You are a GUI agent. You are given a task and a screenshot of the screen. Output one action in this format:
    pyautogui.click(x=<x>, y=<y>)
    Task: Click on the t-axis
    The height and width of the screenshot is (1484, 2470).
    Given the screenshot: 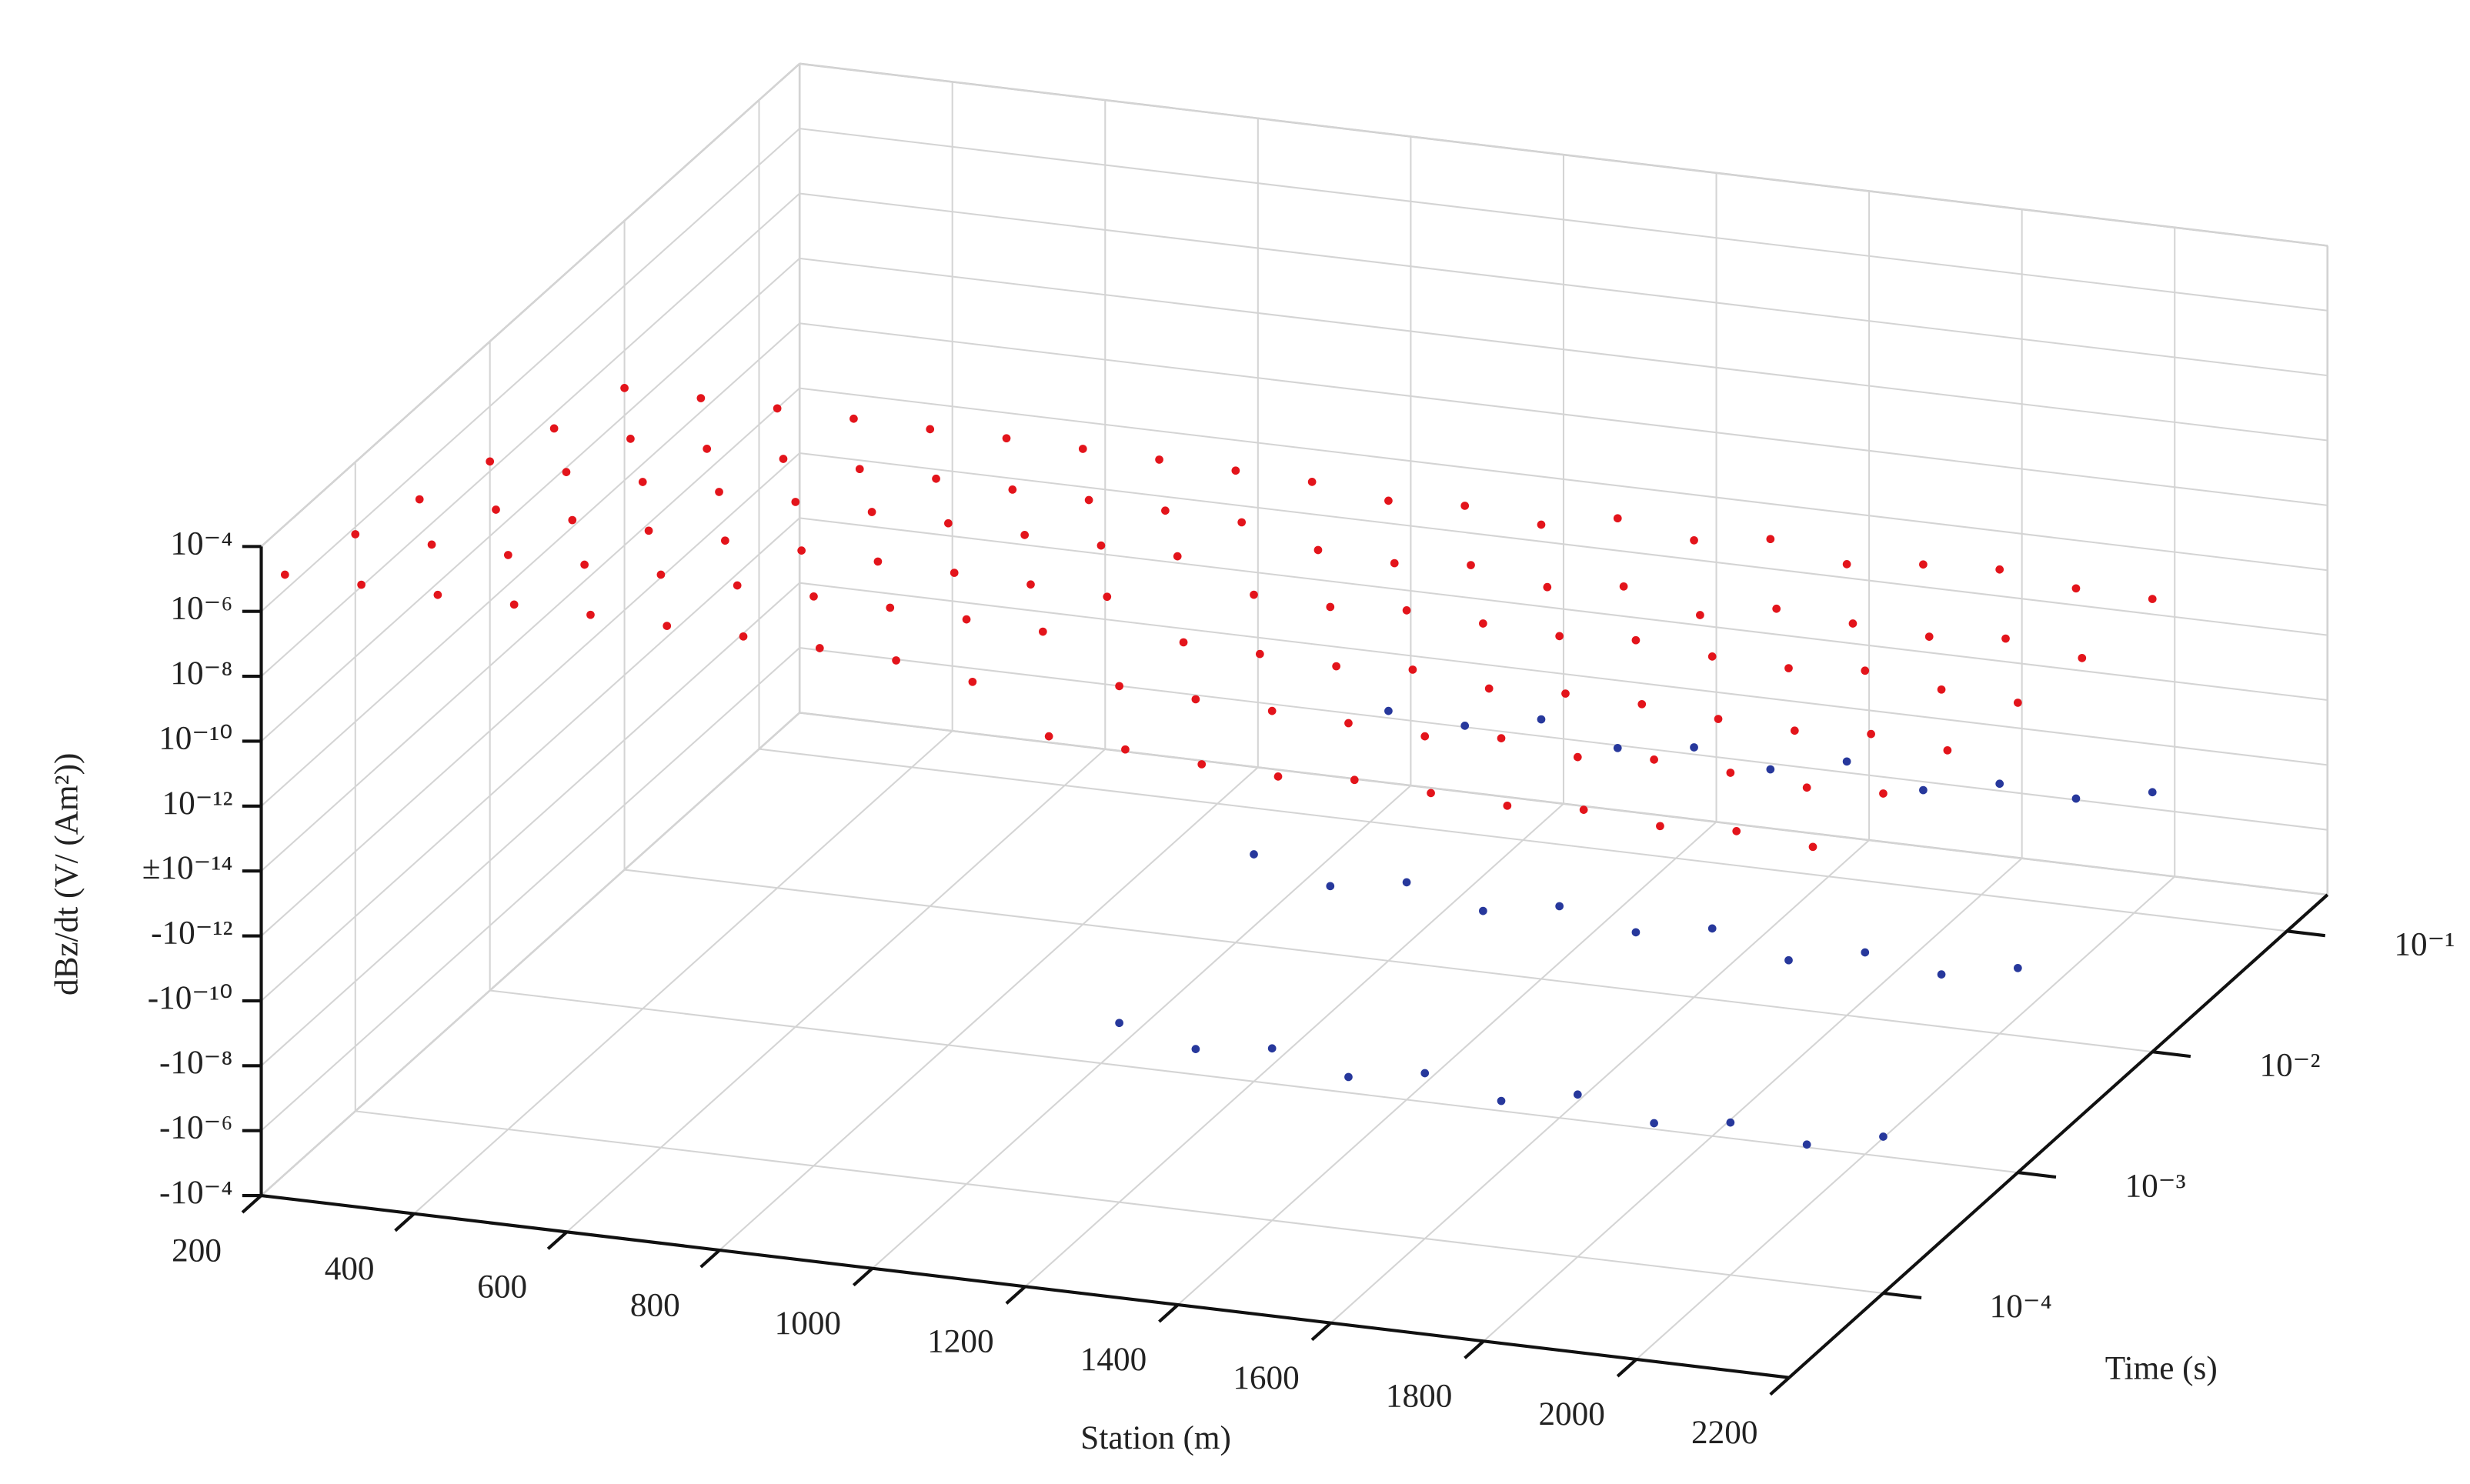 What is the action you would take?
    pyautogui.click(x=2058, y=1136)
    